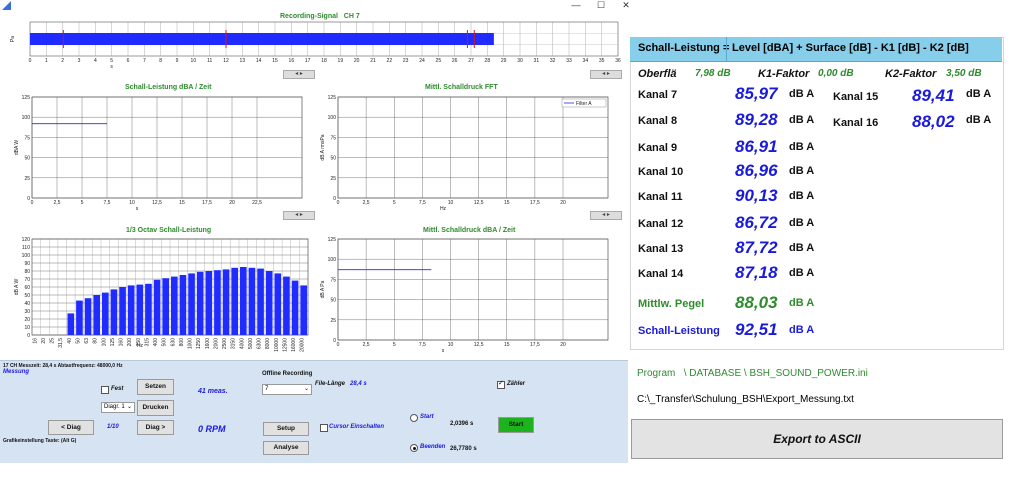  Describe the element at coordinates (324, 428) in the screenshot. I see `cursor-checkbox` at that location.